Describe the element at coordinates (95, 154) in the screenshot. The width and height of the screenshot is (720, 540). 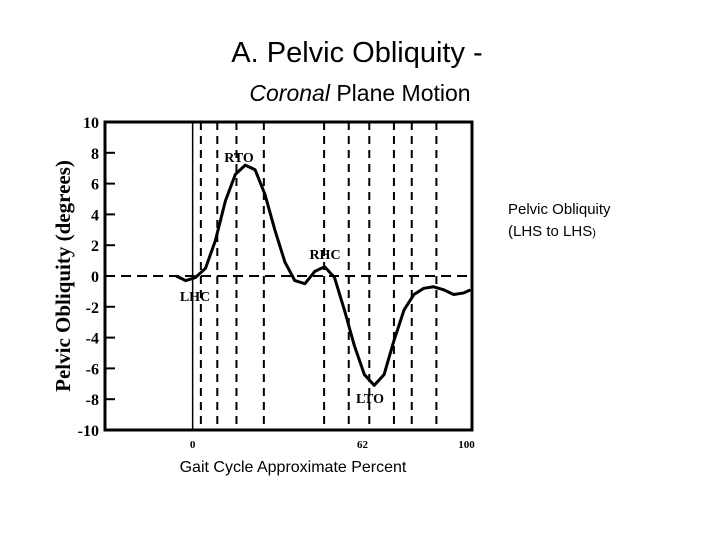
I see `y-tick-label: 8` at that location.